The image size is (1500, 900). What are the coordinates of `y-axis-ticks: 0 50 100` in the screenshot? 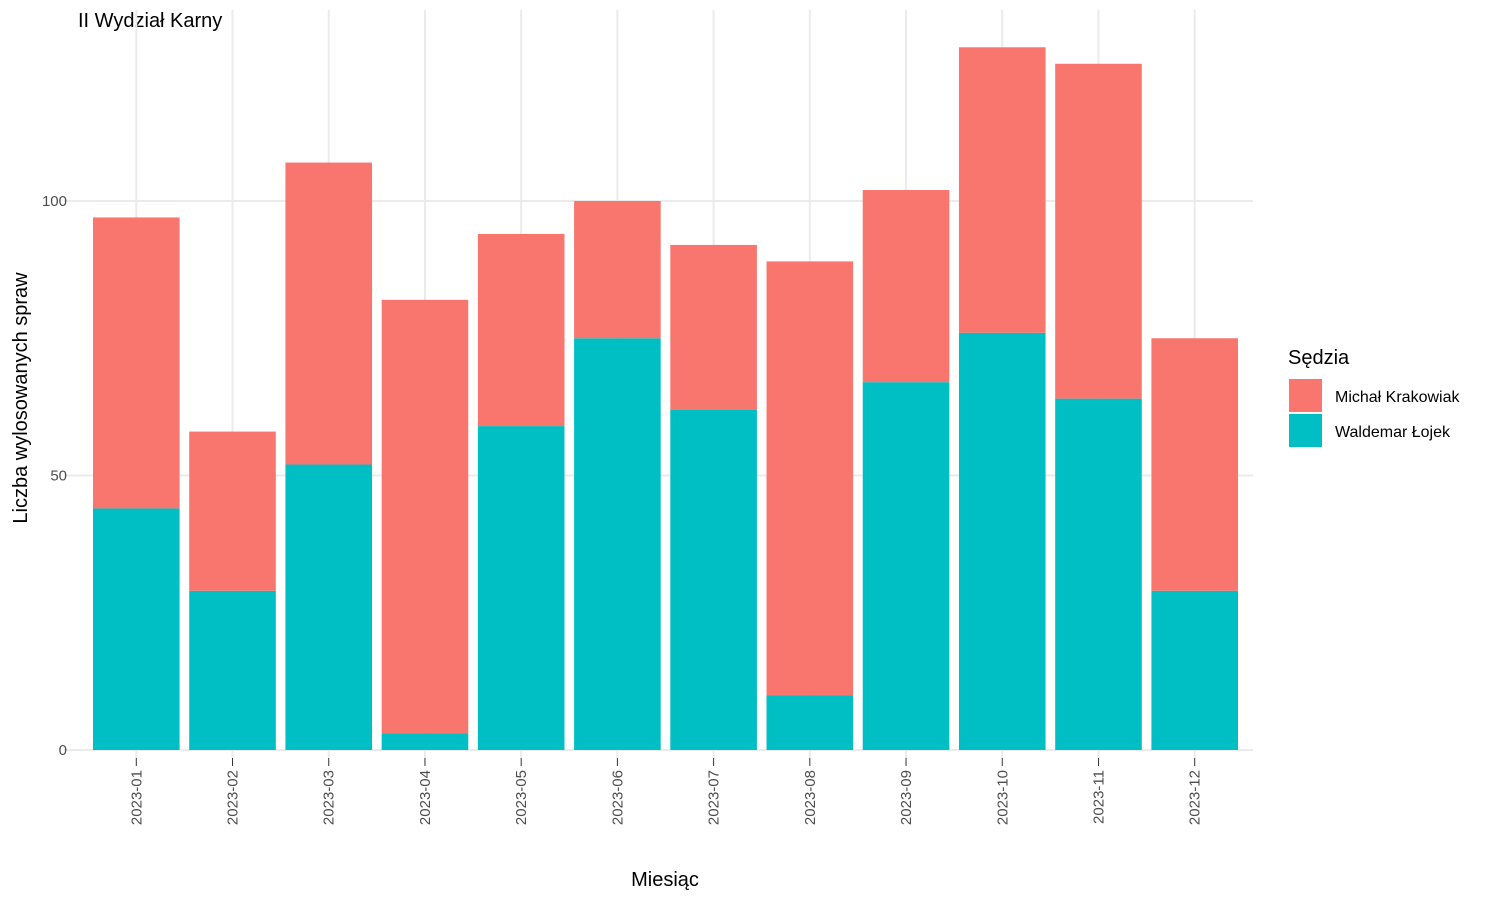 It's located at (54, 476).